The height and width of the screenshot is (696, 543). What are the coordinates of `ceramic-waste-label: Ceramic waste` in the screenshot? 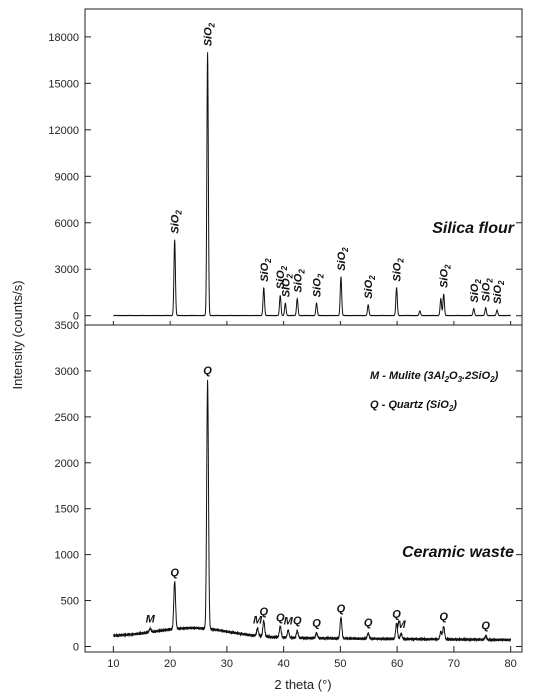 It's located at (458, 552).